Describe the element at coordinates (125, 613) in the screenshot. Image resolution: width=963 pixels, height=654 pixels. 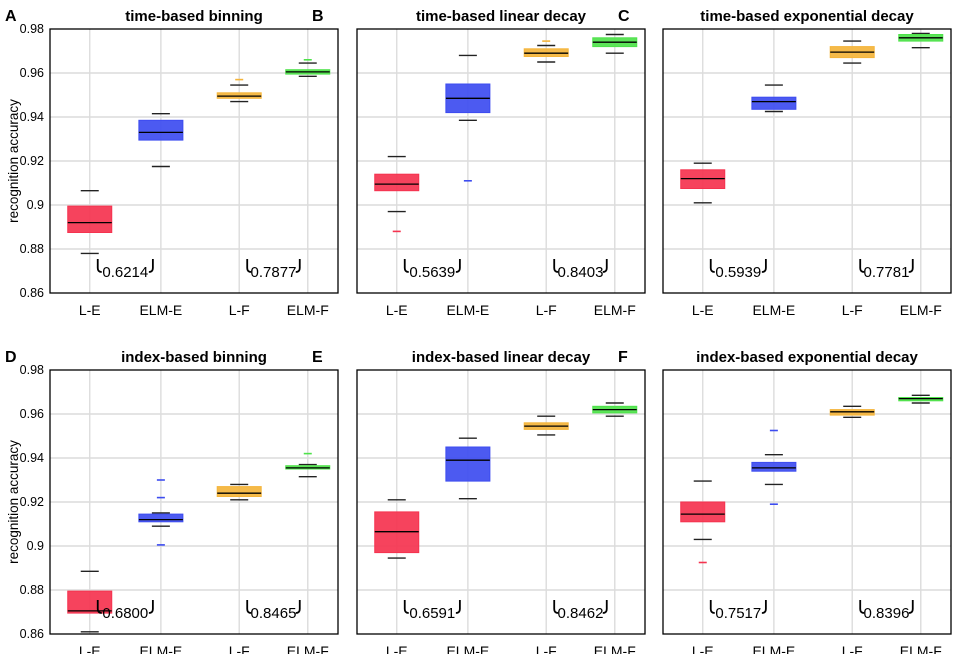
I see `p-value-label: 0.6800` at that location.